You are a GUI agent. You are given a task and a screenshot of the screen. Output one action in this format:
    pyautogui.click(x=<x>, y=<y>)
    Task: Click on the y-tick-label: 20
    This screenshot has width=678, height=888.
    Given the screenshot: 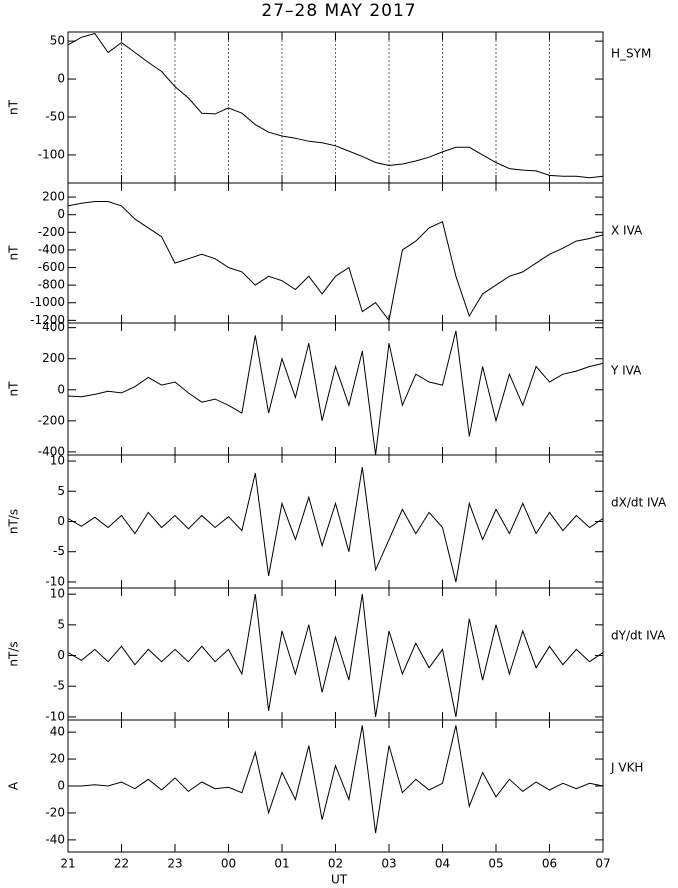 What is the action you would take?
    pyautogui.click(x=57, y=759)
    